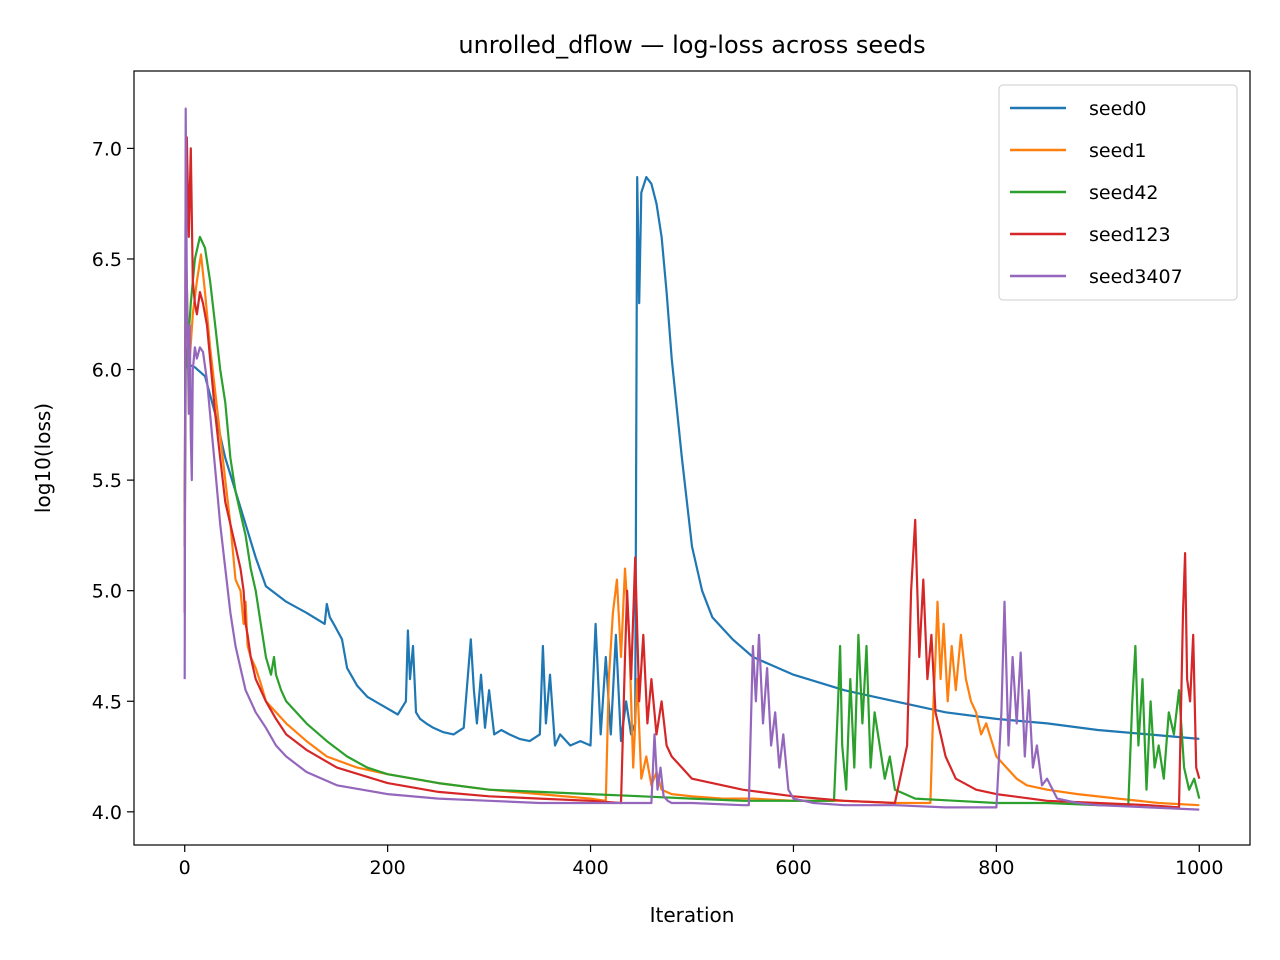  I want to click on x-tick-label: 800, so click(996, 868).